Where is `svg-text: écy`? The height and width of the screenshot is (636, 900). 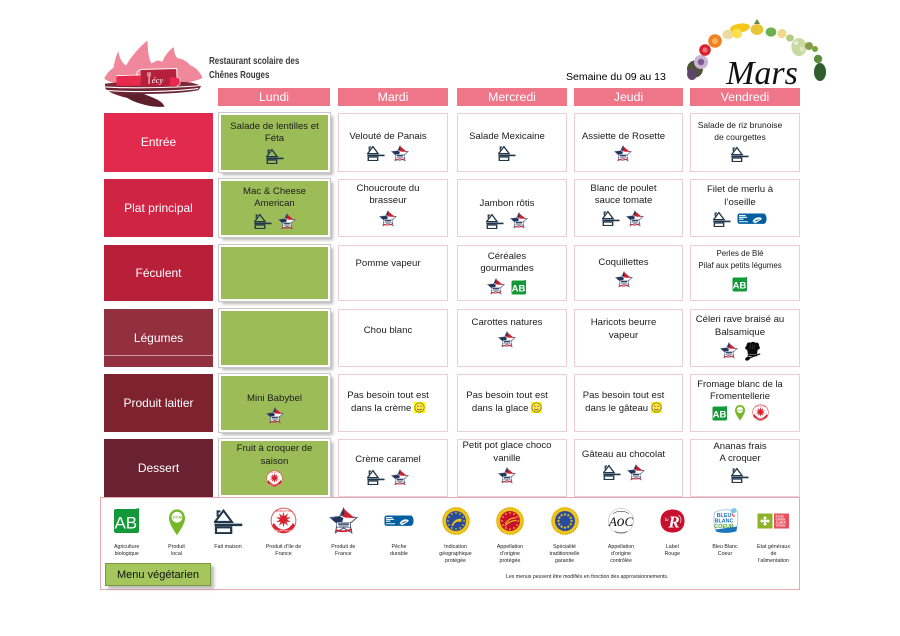 svg-text: écy is located at coordinates (158, 80).